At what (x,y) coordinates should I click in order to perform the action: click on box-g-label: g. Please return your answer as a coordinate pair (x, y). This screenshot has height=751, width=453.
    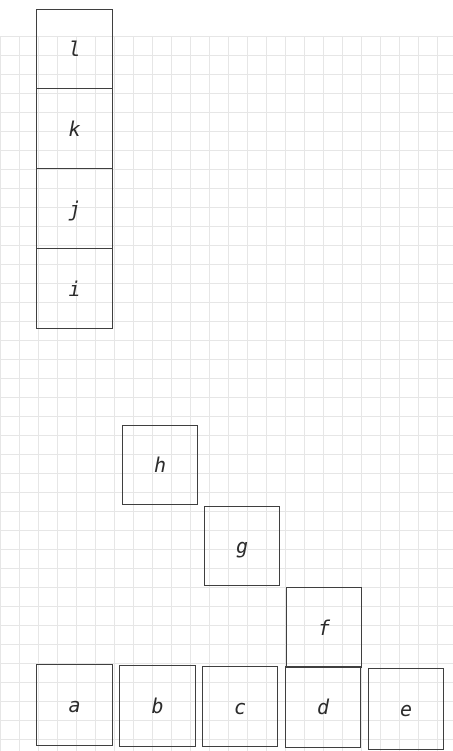
    Looking at the image, I should click on (242, 546).